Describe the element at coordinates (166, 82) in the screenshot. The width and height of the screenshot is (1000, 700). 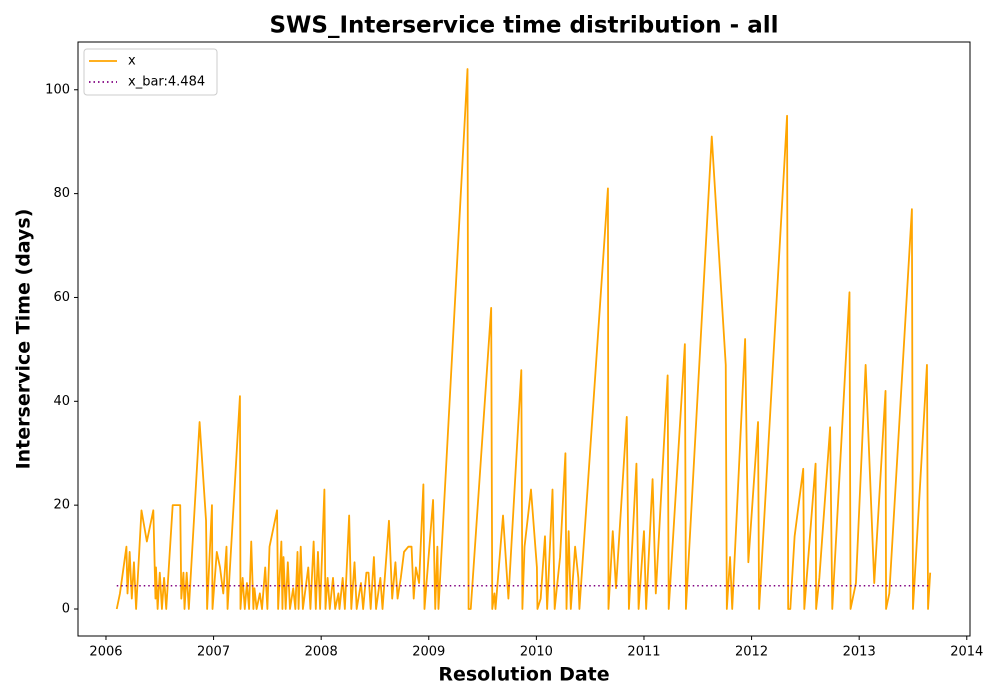
I see `legend-label: x_bar:4.484` at that location.